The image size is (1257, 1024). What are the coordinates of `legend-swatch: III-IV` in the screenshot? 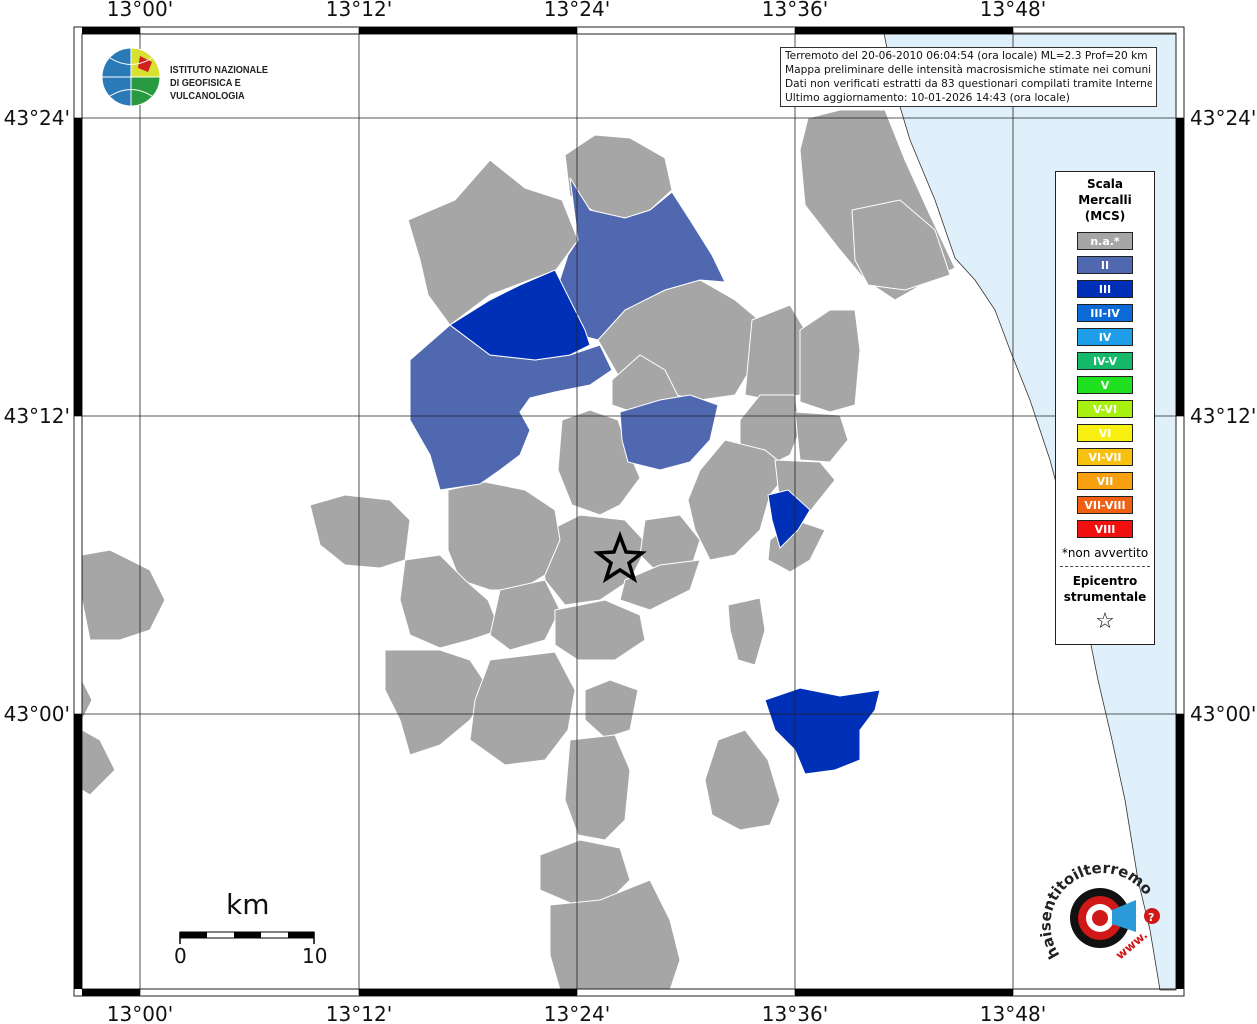 It's located at (1105, 313).